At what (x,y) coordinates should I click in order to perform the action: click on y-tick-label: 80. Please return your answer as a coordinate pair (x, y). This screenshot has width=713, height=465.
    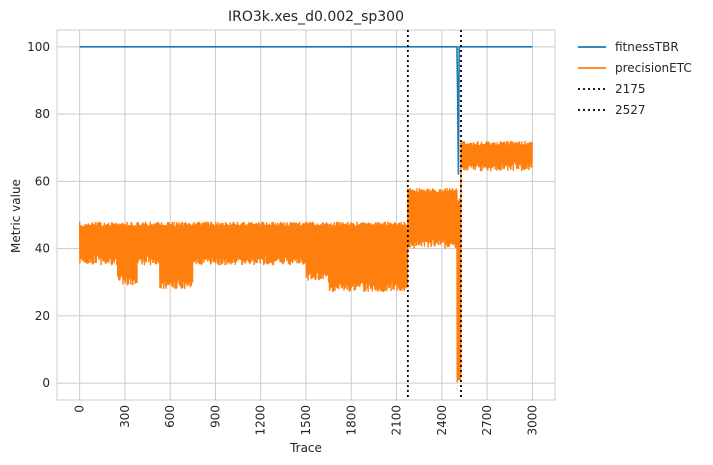
    Looking at the image, I should click on (42, 114).